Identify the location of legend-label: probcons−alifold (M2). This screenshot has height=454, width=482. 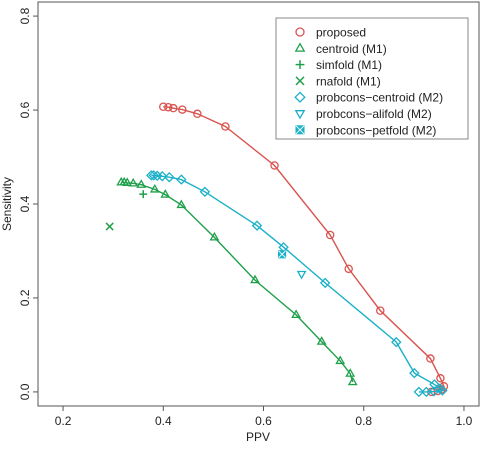
(374, 114).